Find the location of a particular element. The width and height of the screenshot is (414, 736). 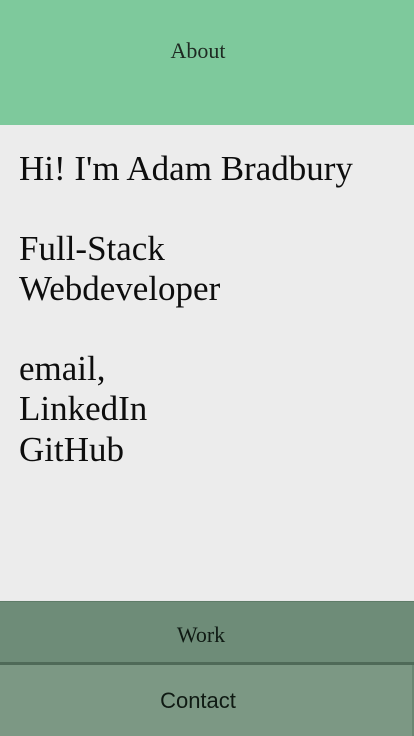

role-text-line2: Webdeveloper is located at coordinates (120, 288).